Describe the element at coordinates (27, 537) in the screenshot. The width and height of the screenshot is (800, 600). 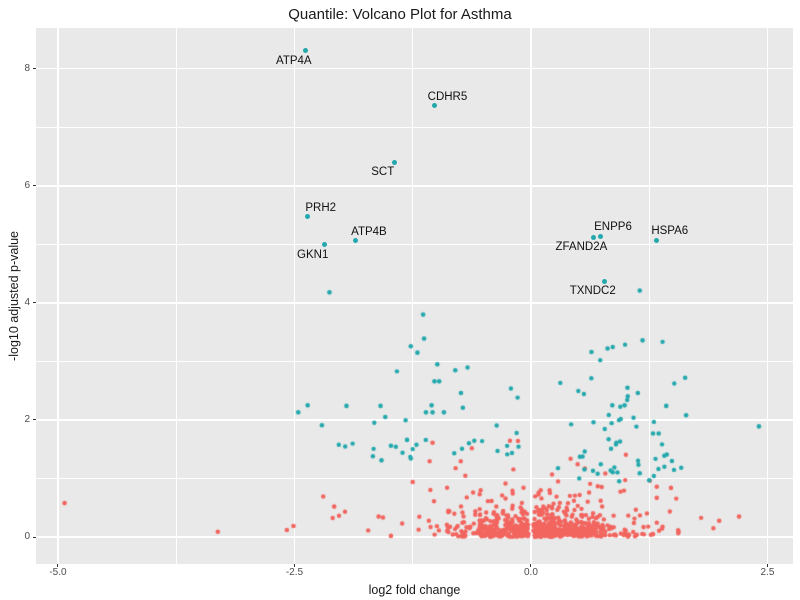
I see `y-tick-label: 0` at that location.